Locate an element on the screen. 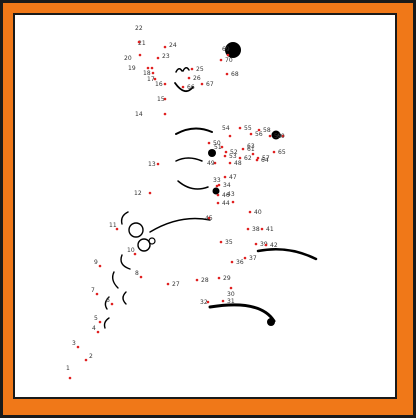 The height and width of the screenshot is (418, 416). dot-label-40: 40 is located at coordinates (258, 212).